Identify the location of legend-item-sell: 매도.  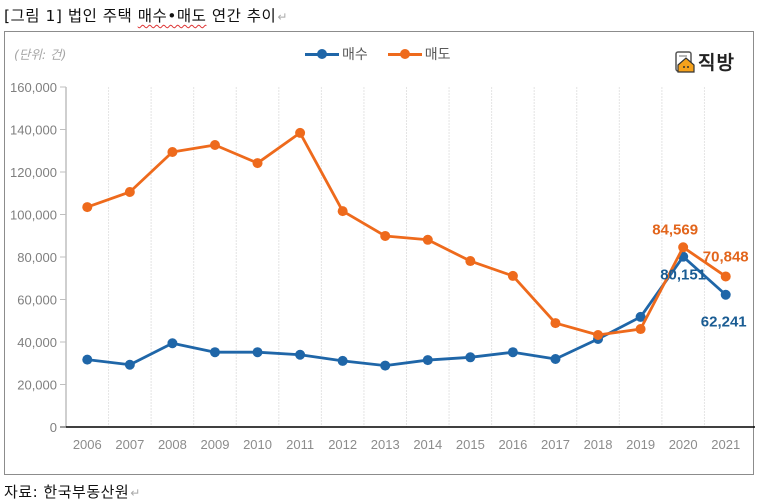
(419, 54).